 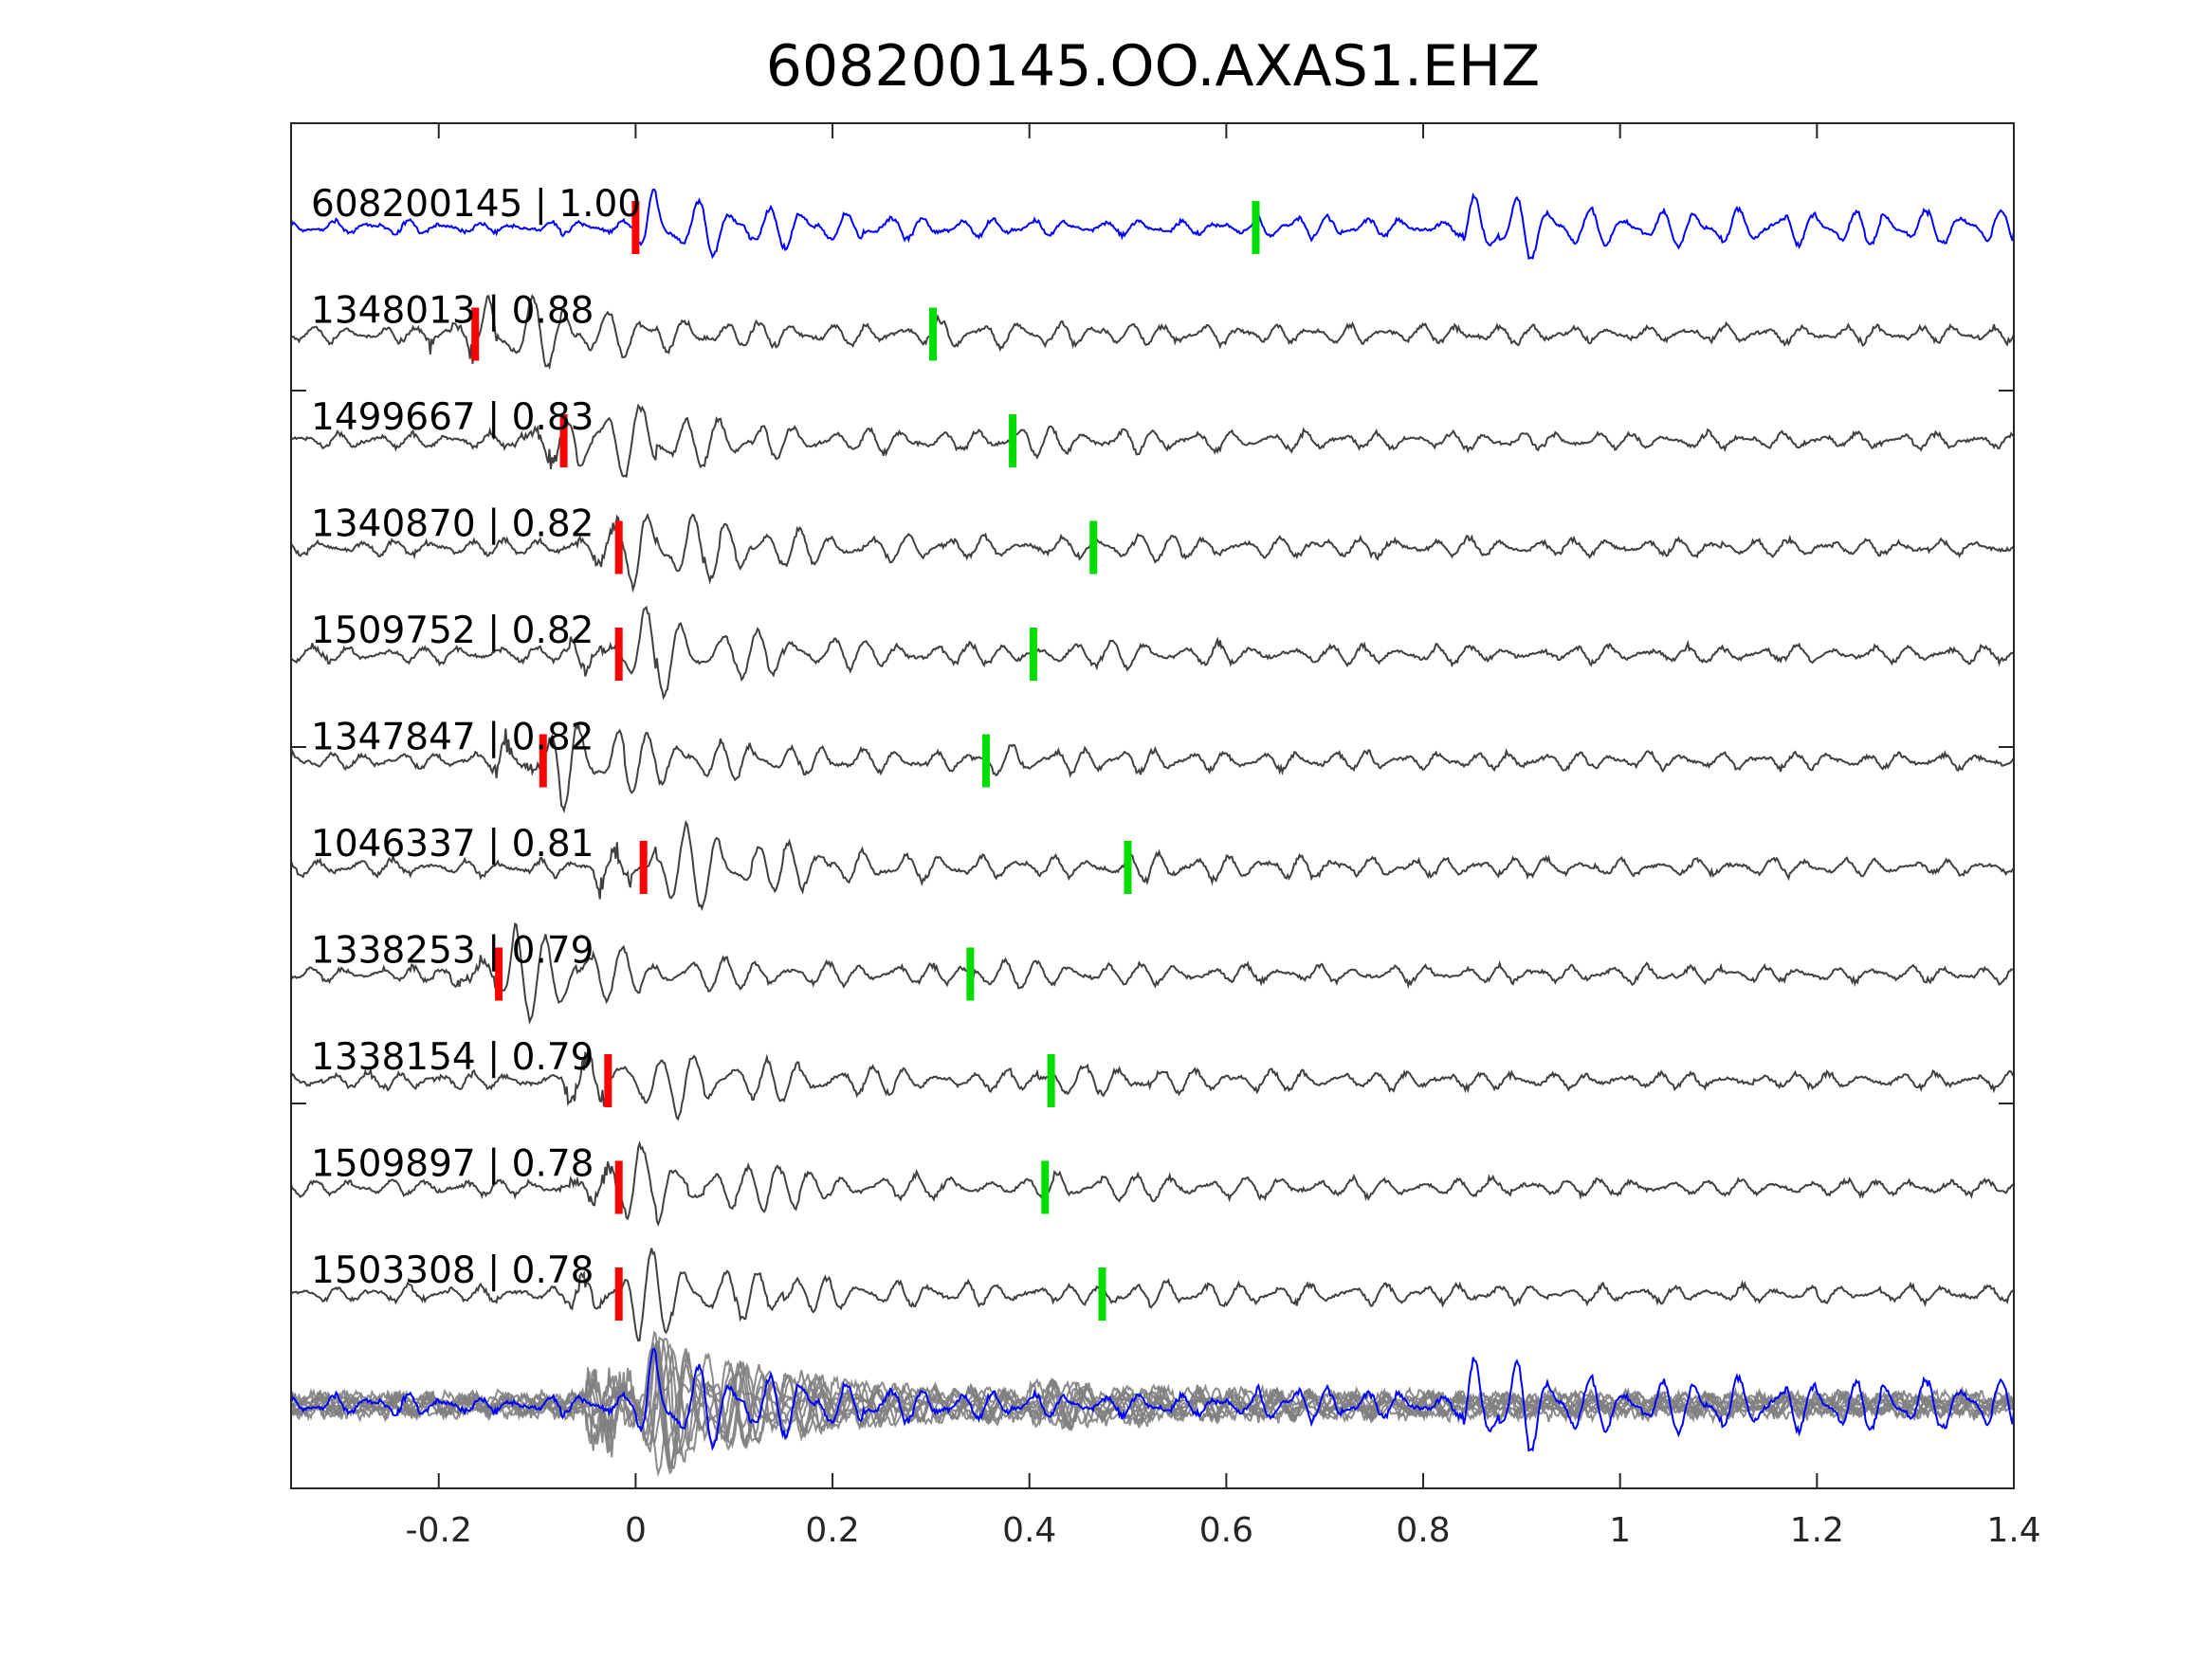 What do you see at coordinates (452, 311) in the screenshot?
I see `trace-label-1: 1348013 | 0.88` at bounding box center [452, 311].